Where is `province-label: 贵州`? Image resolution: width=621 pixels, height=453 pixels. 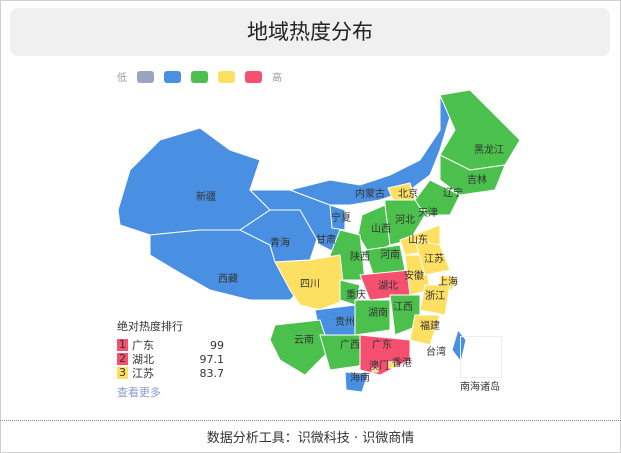
province-label: 贵州 is located at coordinates (345, 321).